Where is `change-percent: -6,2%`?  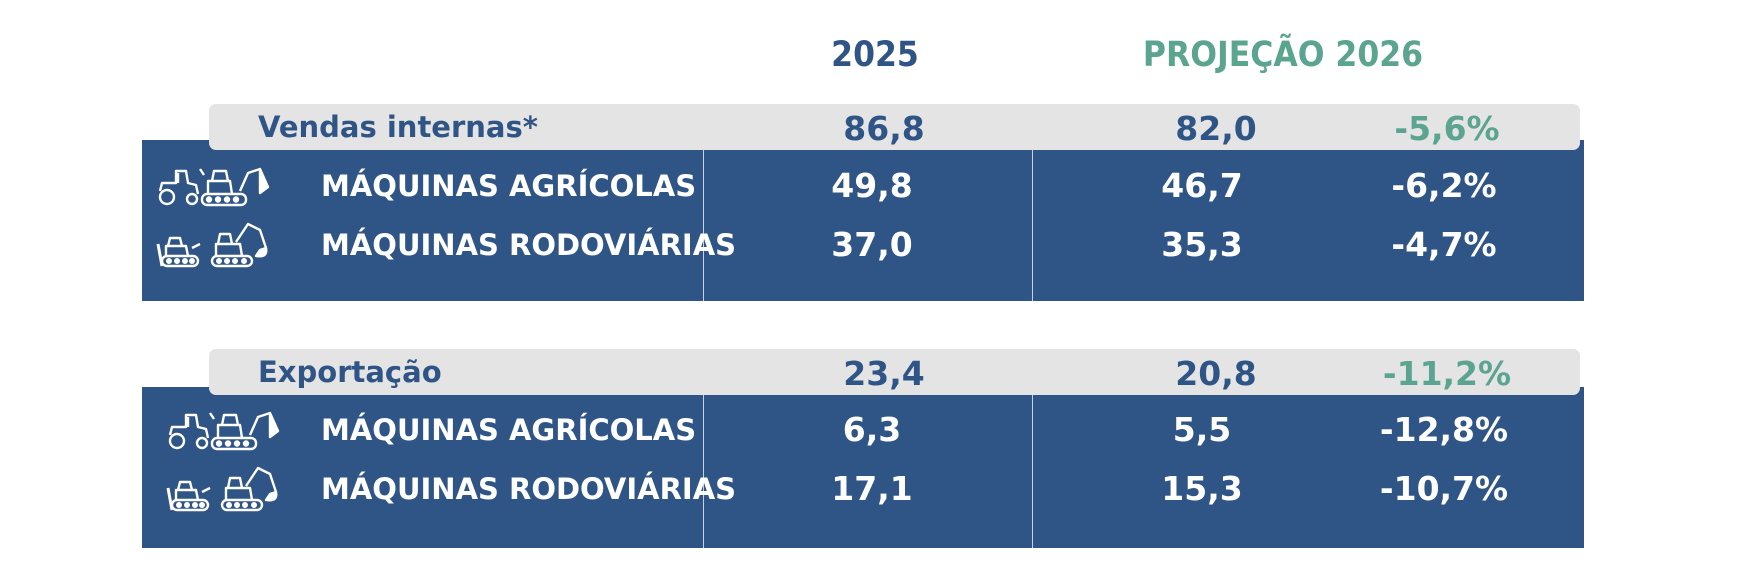 change-percent: -6,2% is located at coordinates (1444, 185).